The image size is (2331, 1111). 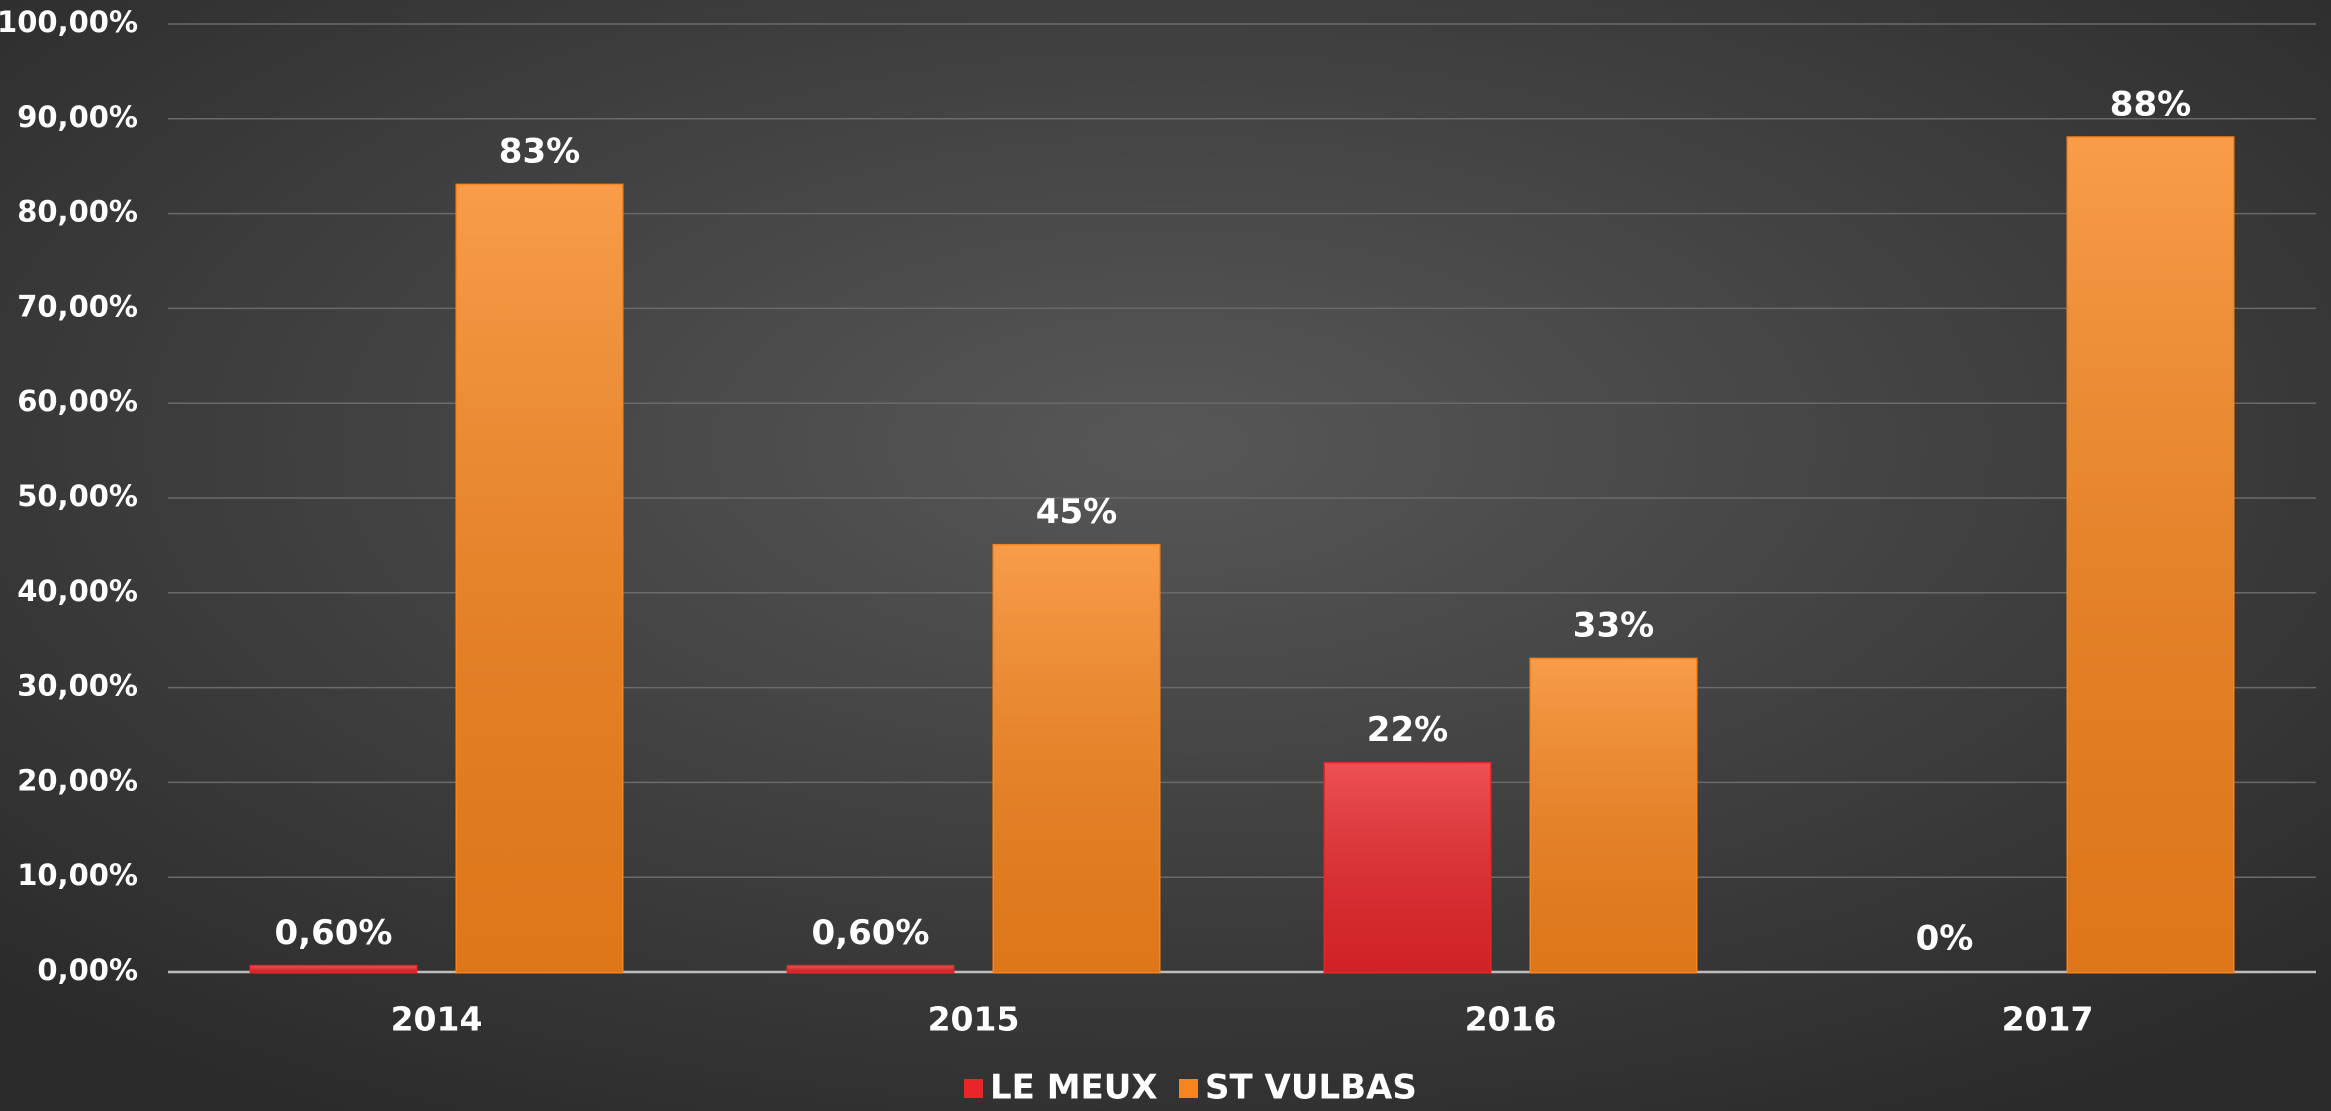 I want to click on x-tick-label: 2016, so click(x=1511, y=1019).